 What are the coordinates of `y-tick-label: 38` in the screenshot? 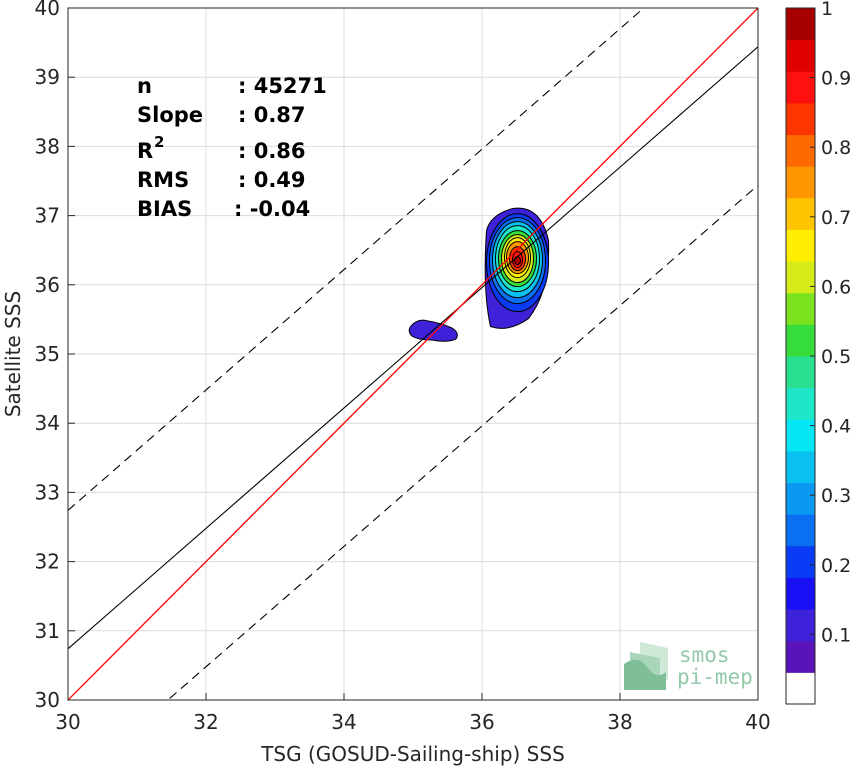 It's located at (47, 146).